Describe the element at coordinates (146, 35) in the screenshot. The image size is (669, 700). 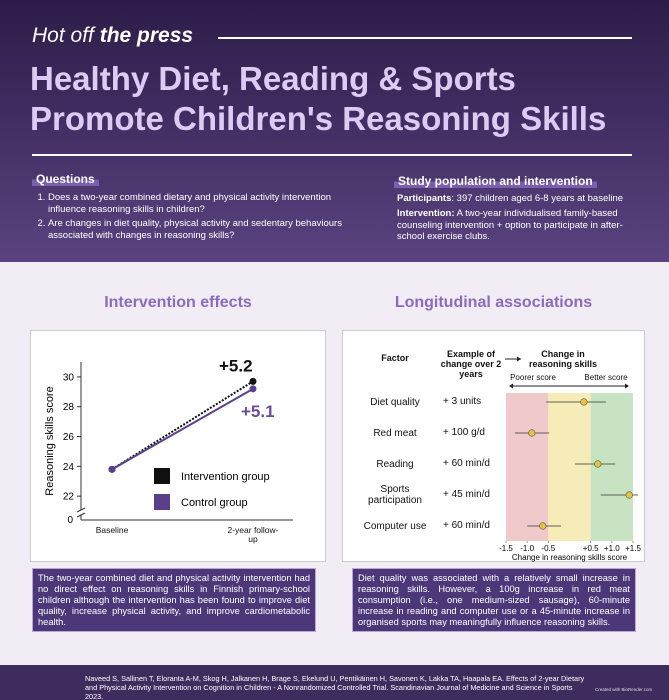
I see `kicker-bold: the press` at that location.